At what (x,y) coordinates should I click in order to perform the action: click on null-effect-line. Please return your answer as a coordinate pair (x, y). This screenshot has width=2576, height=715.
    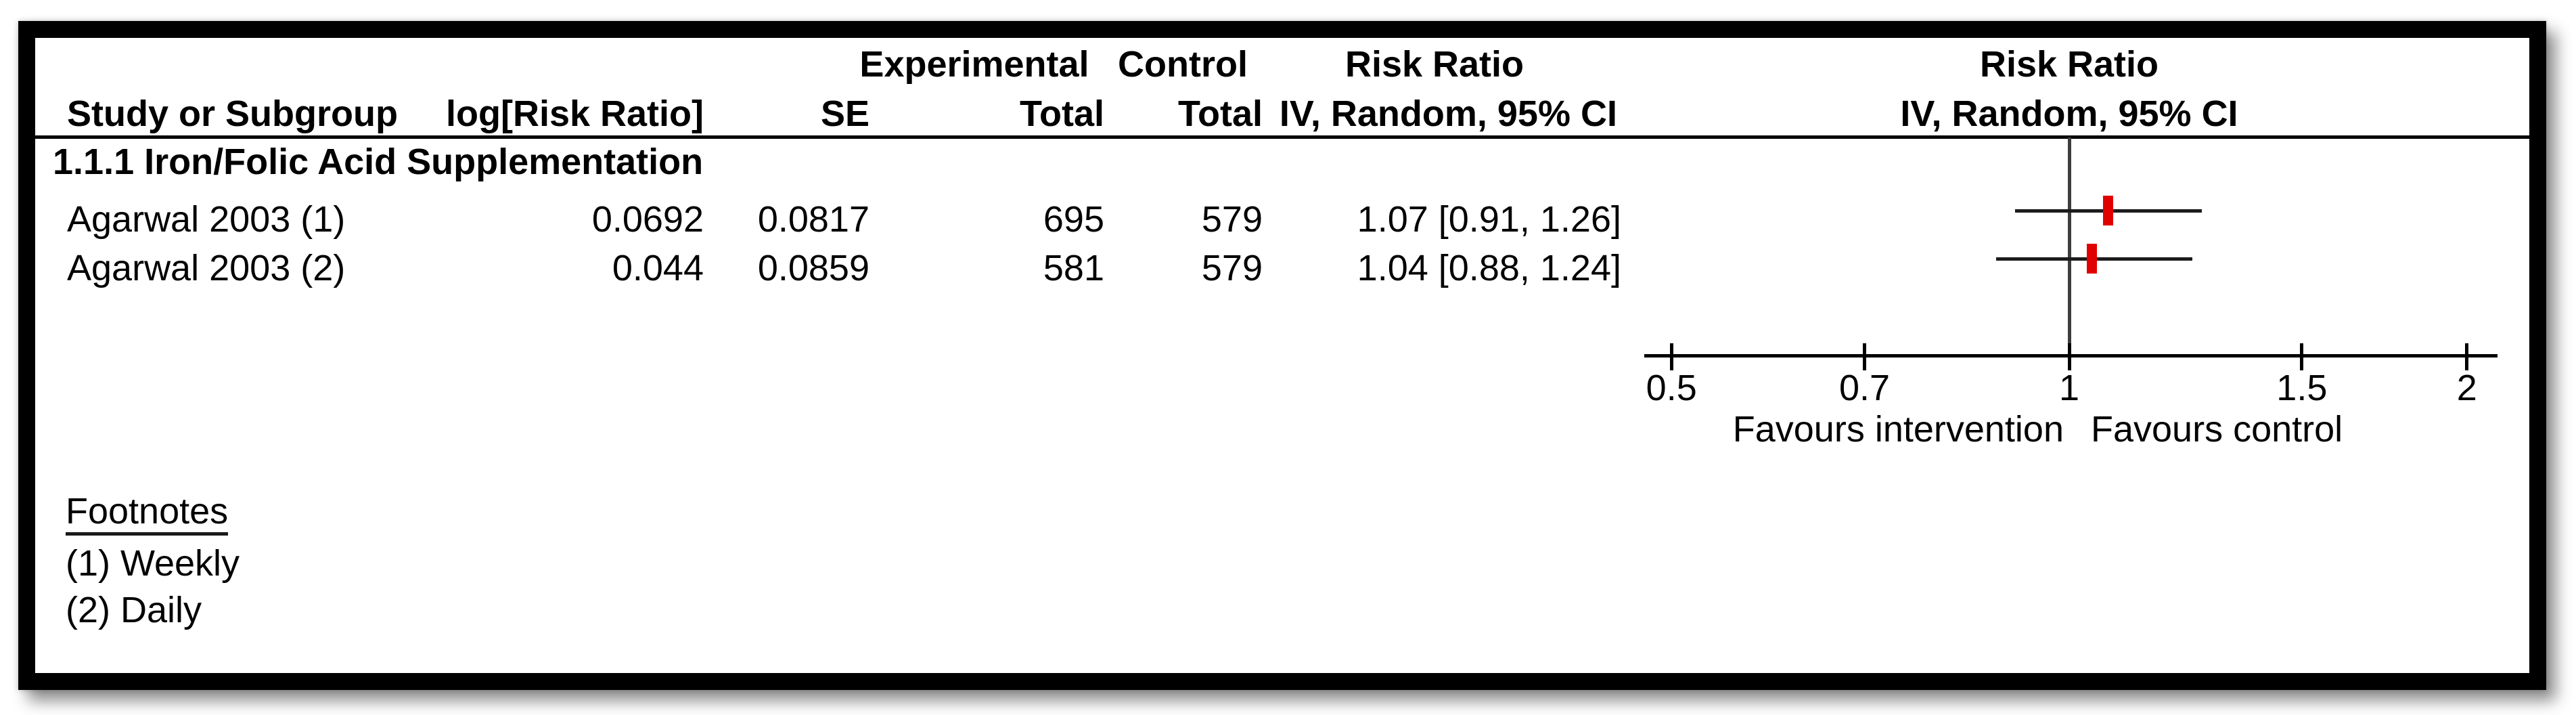
    Looking at the image, I should click on (2069, 248).